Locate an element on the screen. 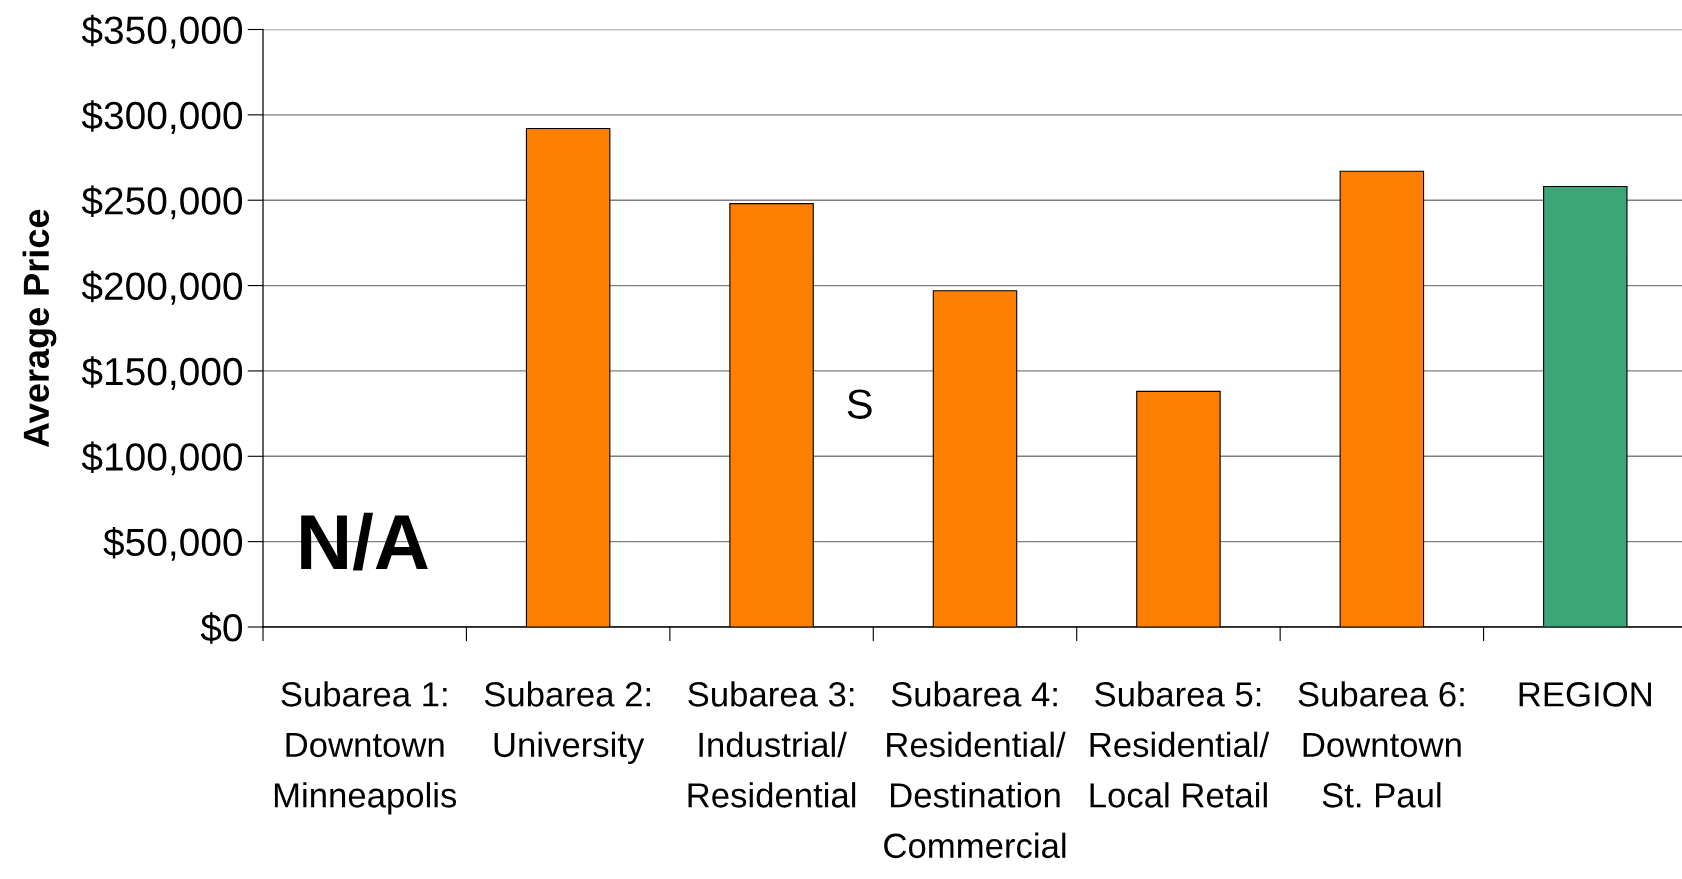 The height and width of the screenshot is (879, 1682). x-tick-label: Subarea 3: Industrial/ Residential is located at coordinates (772, 744).